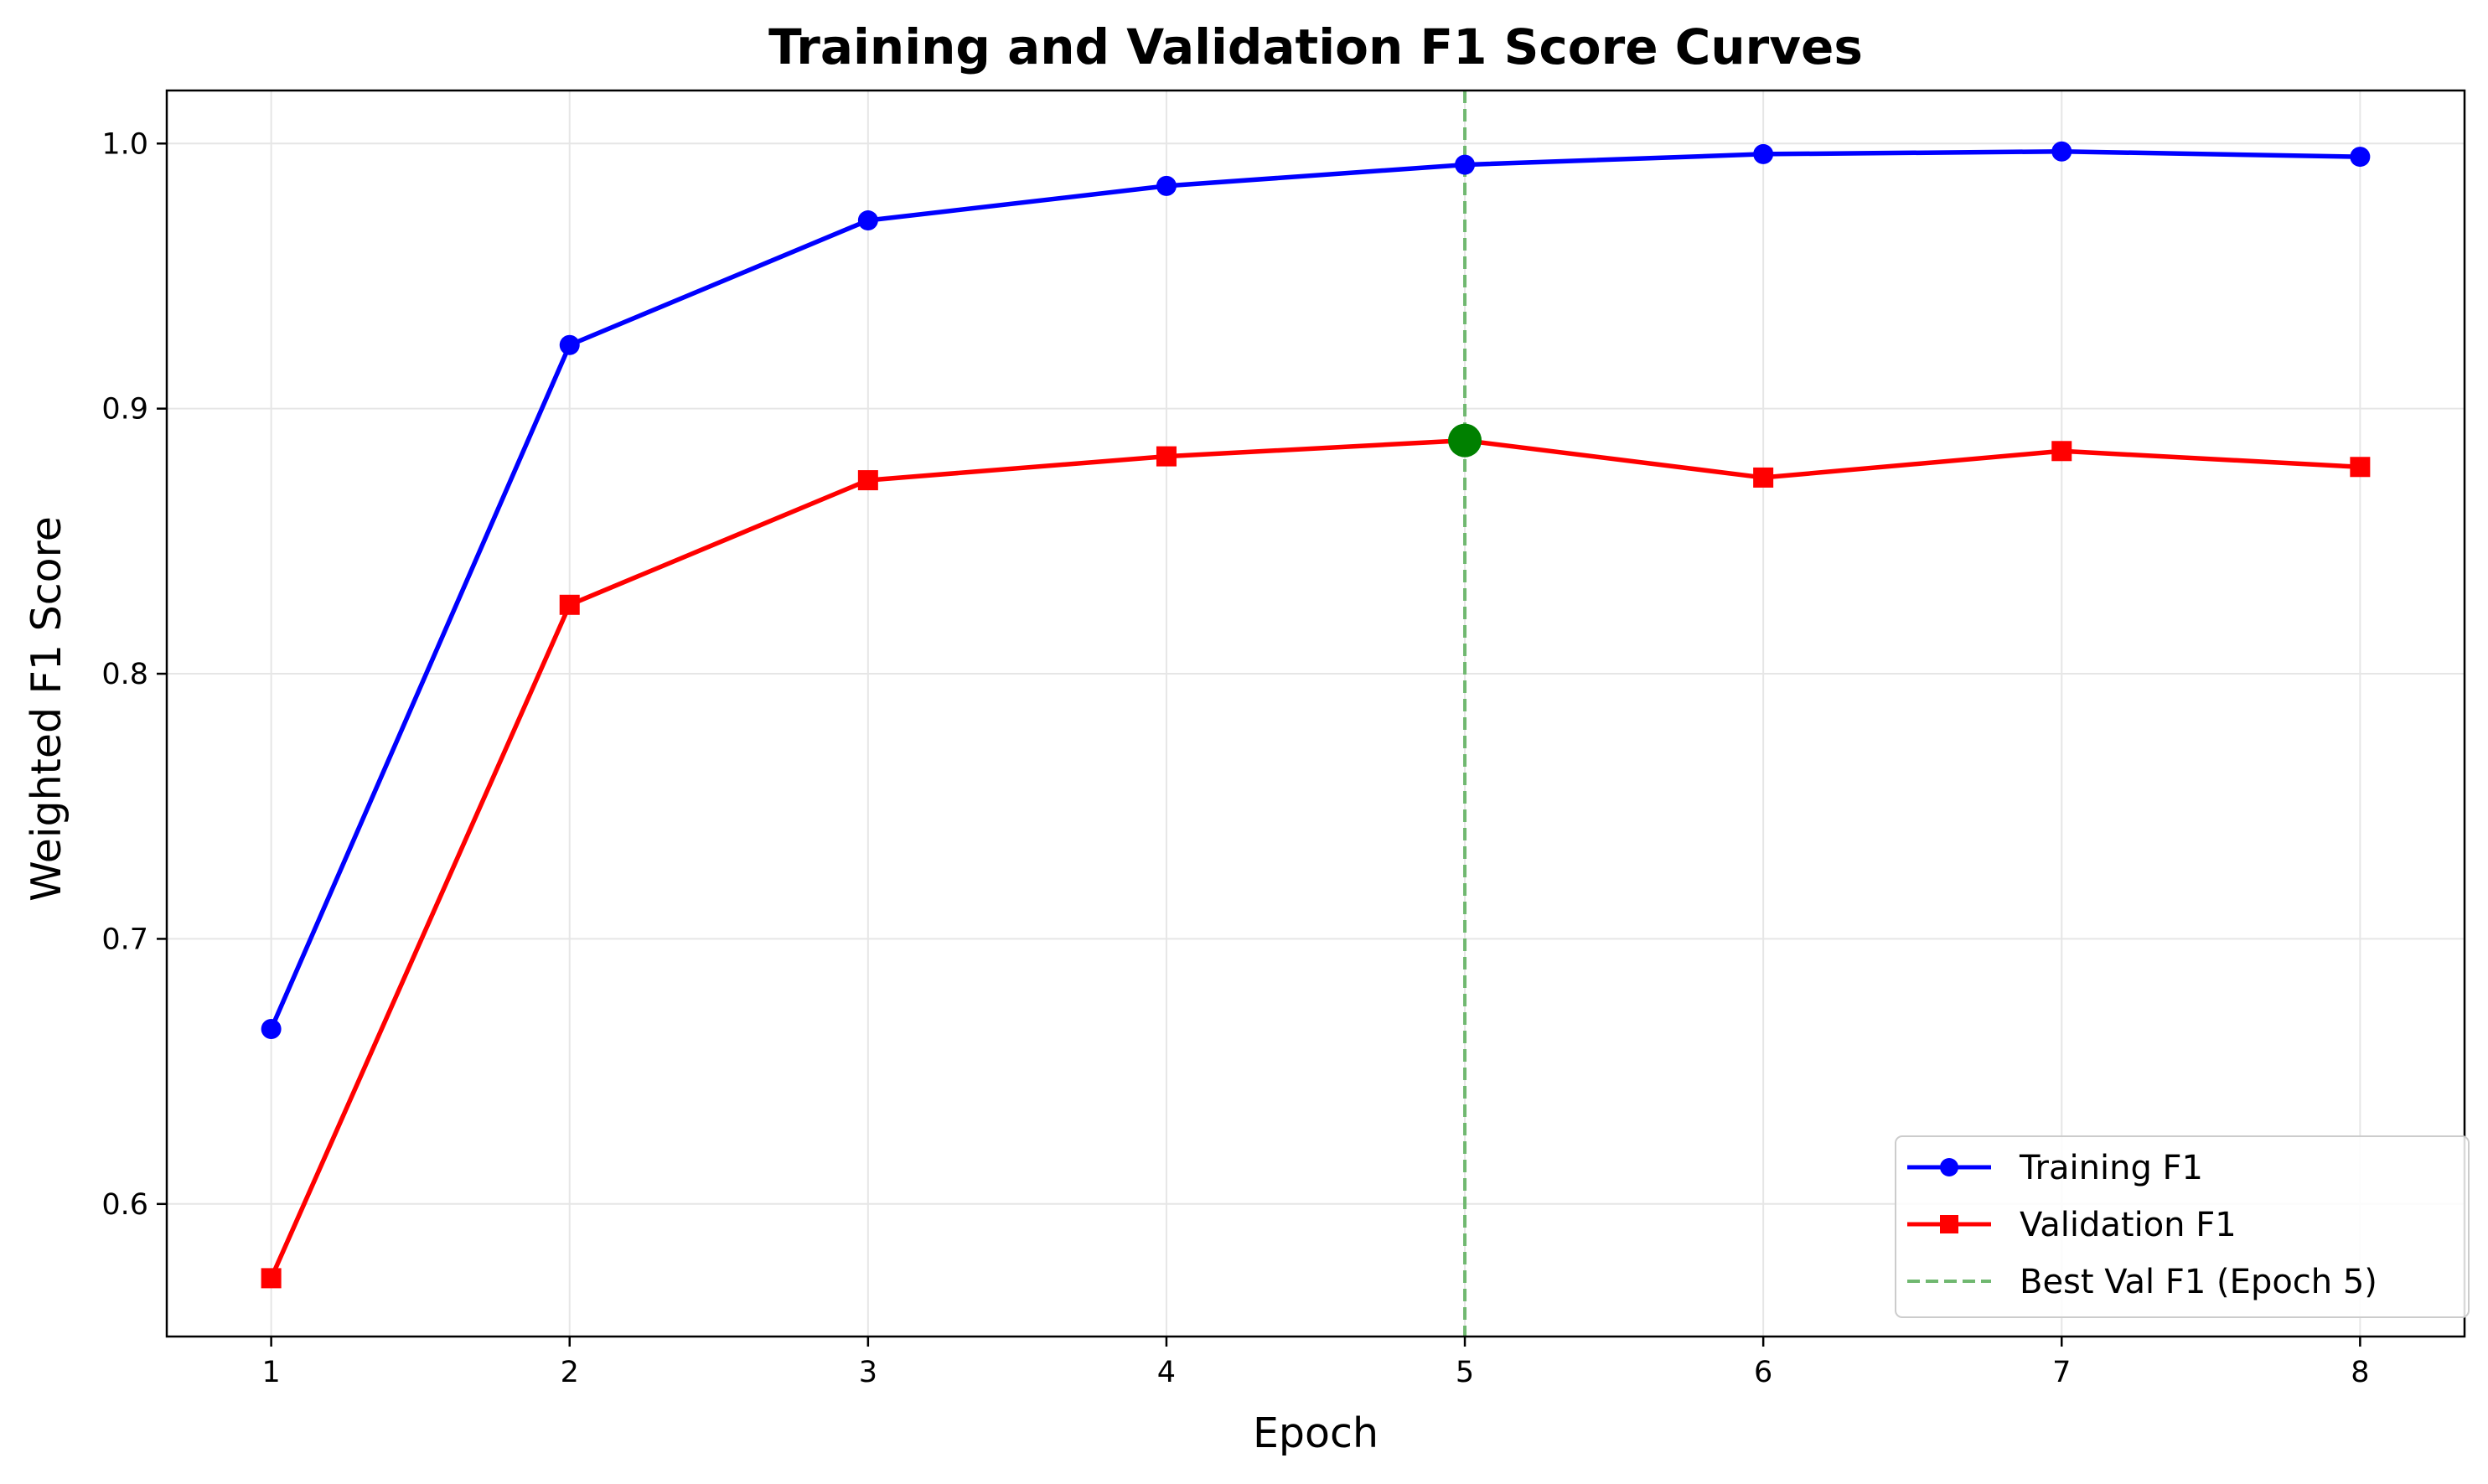 This screenshot has width=2488, height=1484. Describe the element at coordinates (46, 709) in the screenshot. I see `y-axis-label: Weighted F1 Score` at that location.